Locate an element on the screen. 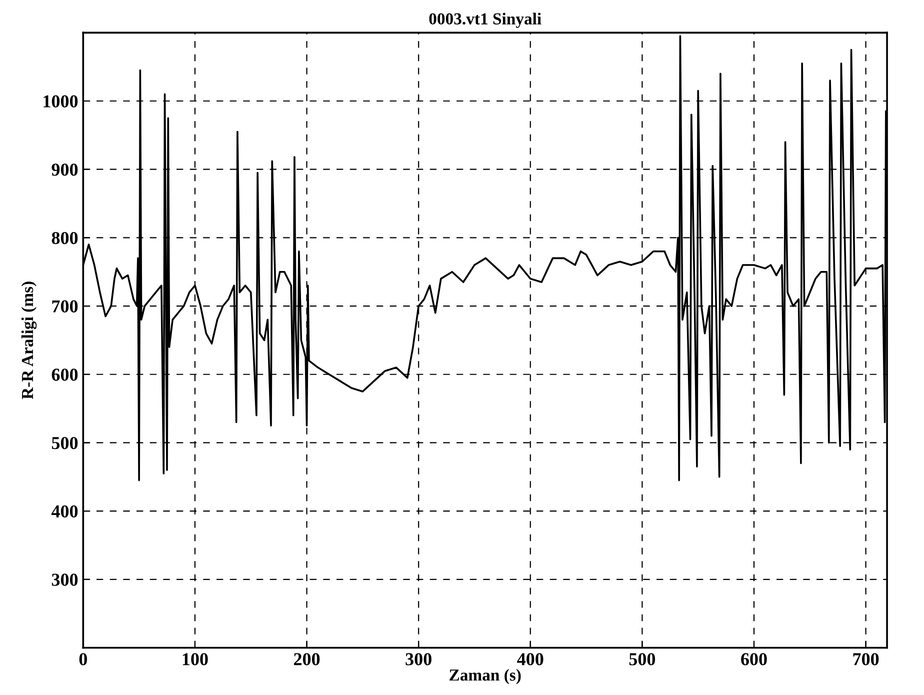  y-tick-label: 300 is located at coordinates (65, 580).